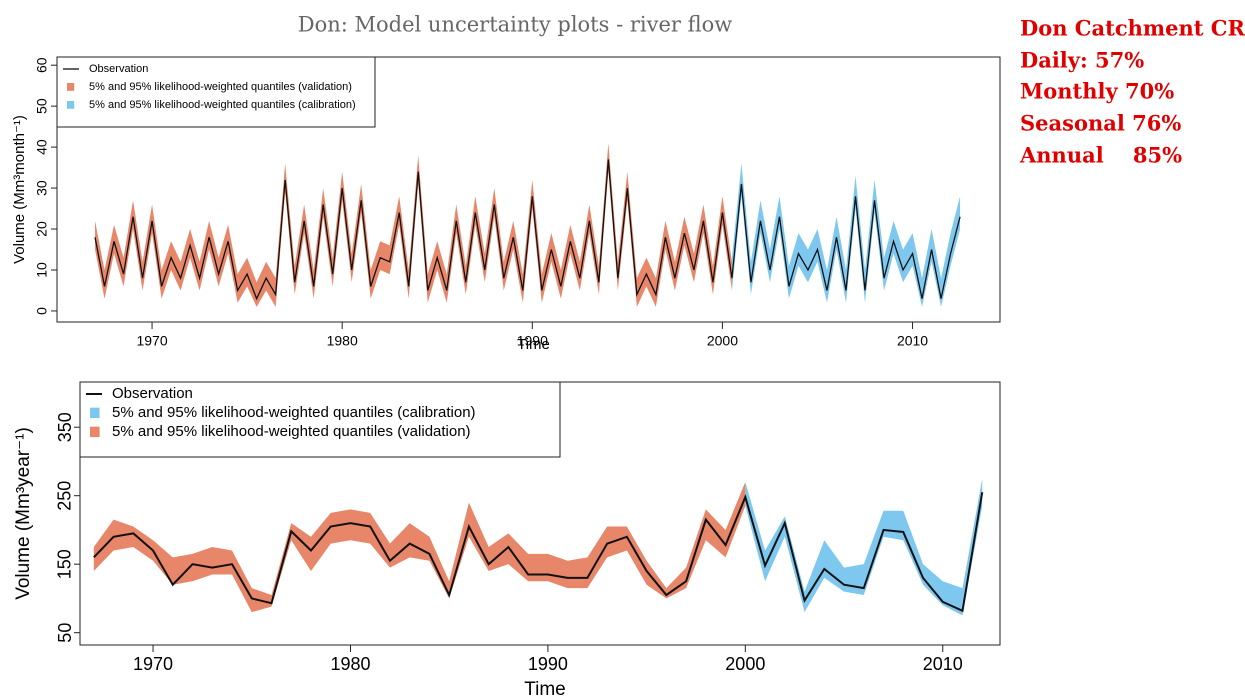  Describe the element at coordinates (1132, 28) in the screenshot. I see `side-note: Don Catchment CR` at that location.